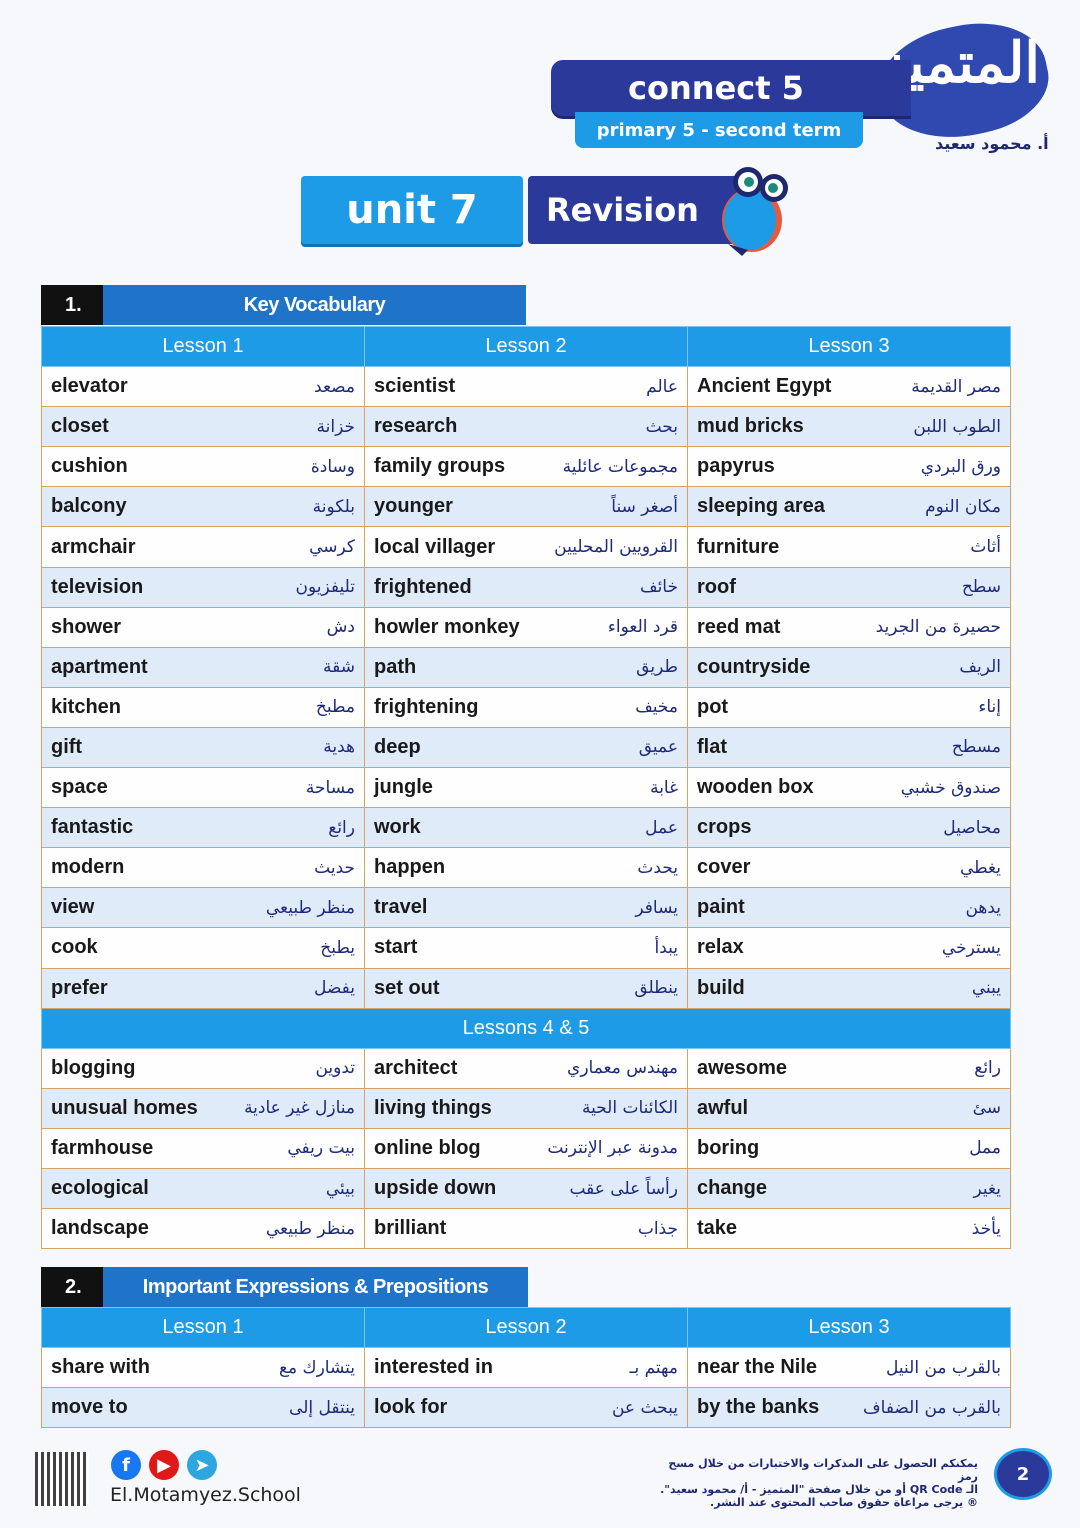  What do you see at coordinates (203, 1188) in the screenshot?
I see `vocab-cell: ecological بيئي` at bounding box center [203, 1188].